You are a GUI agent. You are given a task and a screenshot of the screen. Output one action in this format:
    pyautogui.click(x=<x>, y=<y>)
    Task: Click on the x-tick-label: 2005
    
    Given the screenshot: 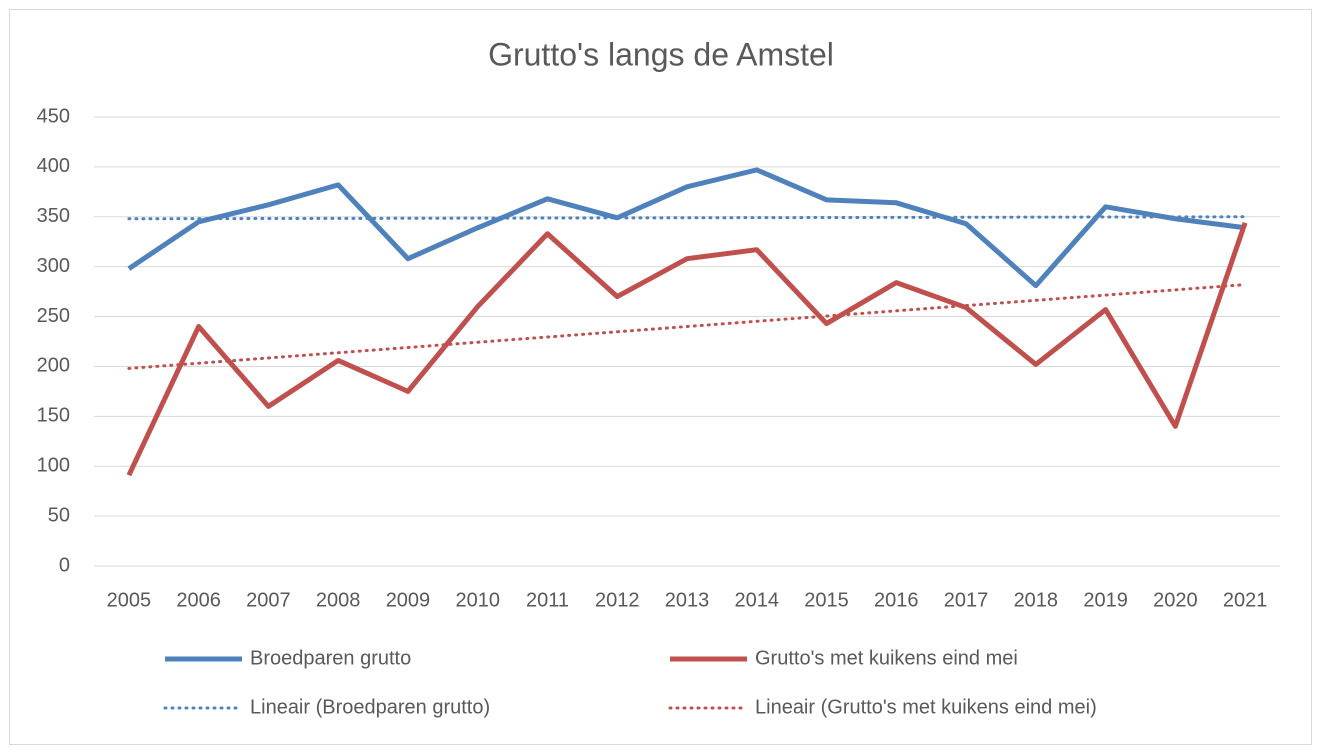 What is the action you would take?
    pyautogui.click(x=129, y=600)
    